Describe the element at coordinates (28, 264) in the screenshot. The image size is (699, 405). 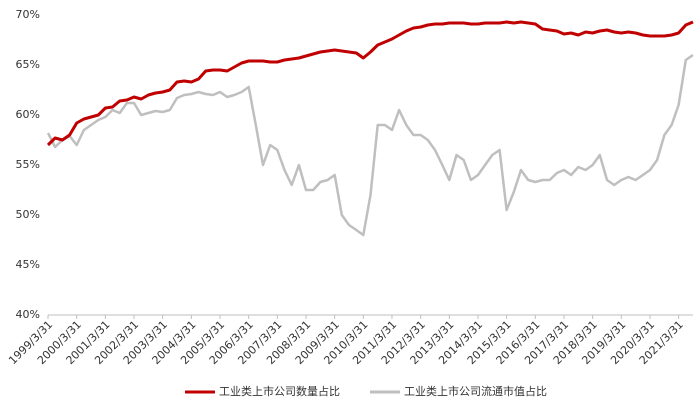
I see `y-tick-label: 45%` at that location.